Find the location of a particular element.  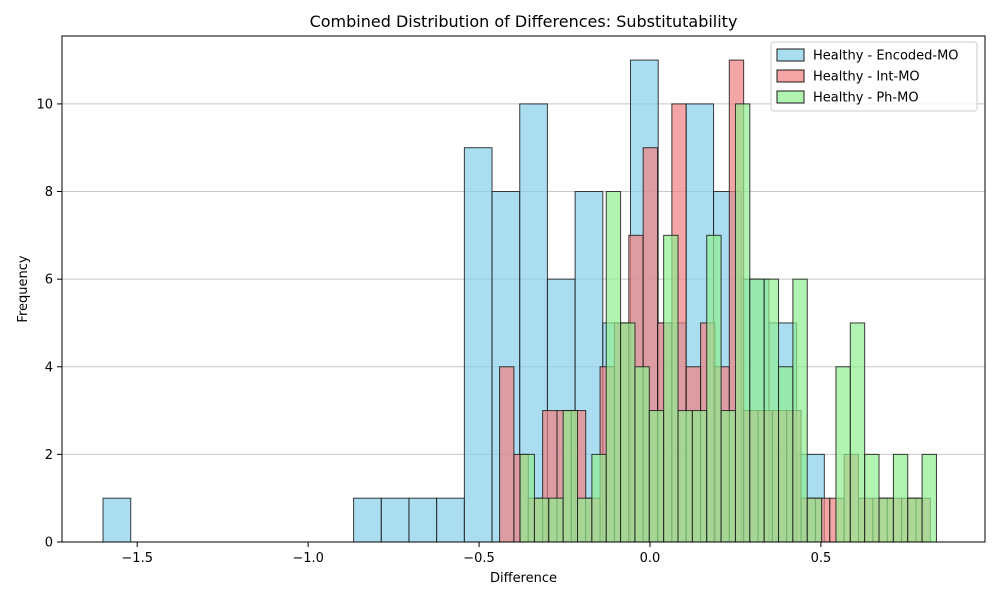

y-tick-label: 6 is located at coordinates (49, 280).